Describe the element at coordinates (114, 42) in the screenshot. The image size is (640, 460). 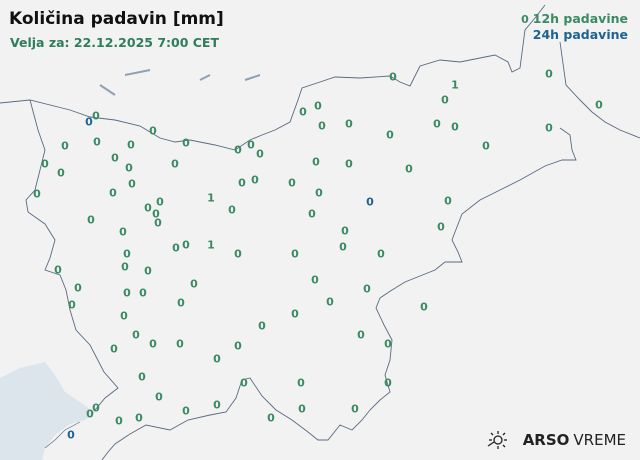
I see `valid-time: Velja za: 22.12.2025 7:00 CET` at that location.